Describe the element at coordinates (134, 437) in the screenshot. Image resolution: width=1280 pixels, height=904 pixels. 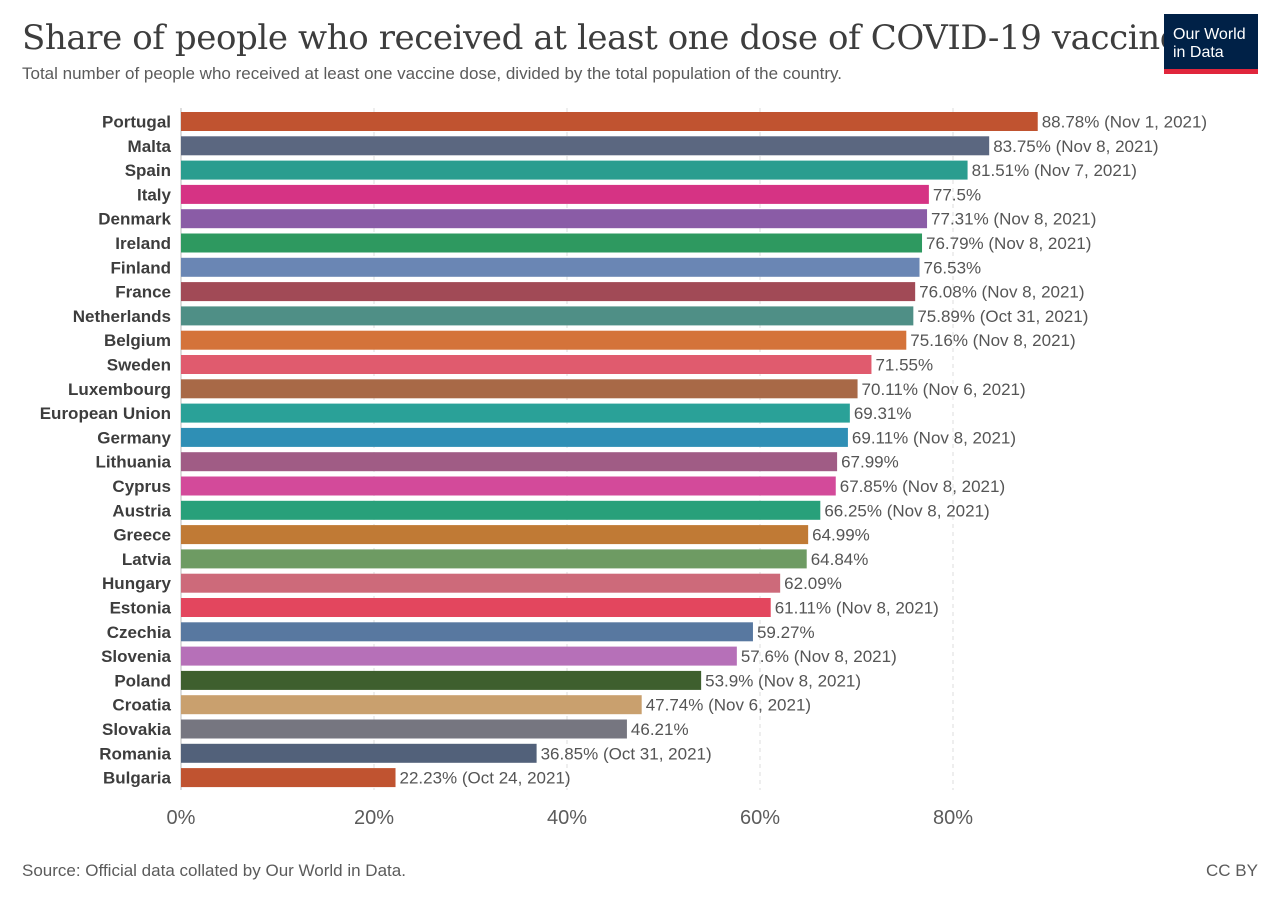
I see `category-label: Germany` at that location.